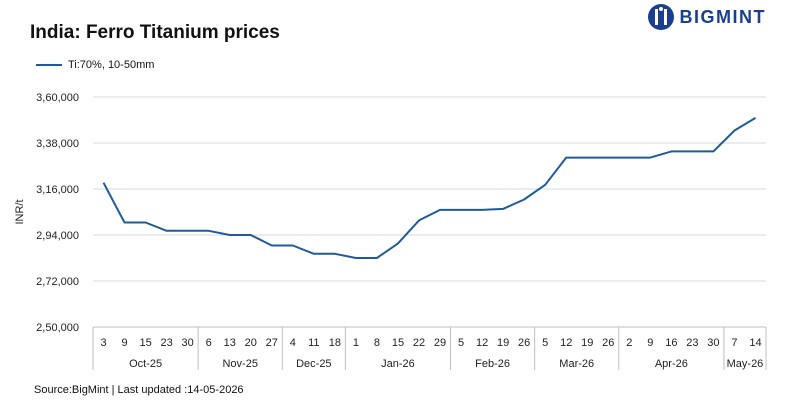  Describe the element at coordinates (103, 343) in the screenshot. I see `x-tick-label: 3` at that location.